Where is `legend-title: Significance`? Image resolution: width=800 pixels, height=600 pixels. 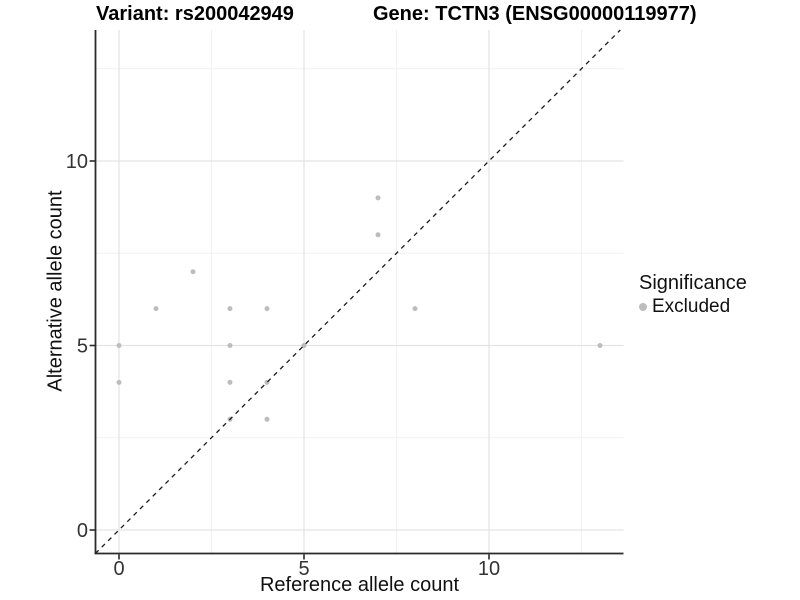 legend-title: Significance is located at coordinates (693, 283).